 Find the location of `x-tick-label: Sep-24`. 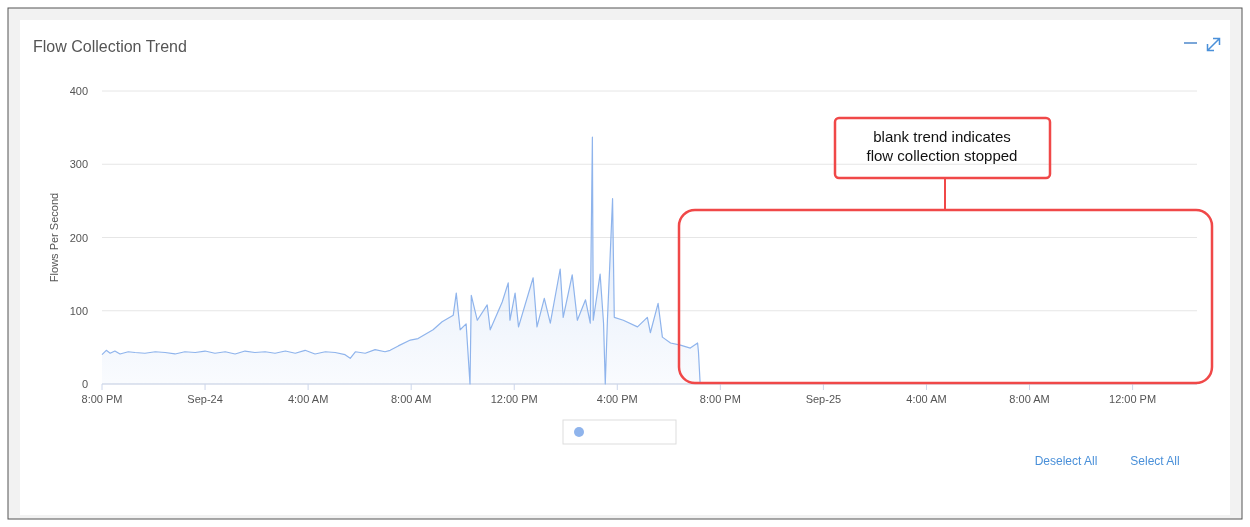

x-tick-label: Sep-24 is located at coordinates (205, 399).